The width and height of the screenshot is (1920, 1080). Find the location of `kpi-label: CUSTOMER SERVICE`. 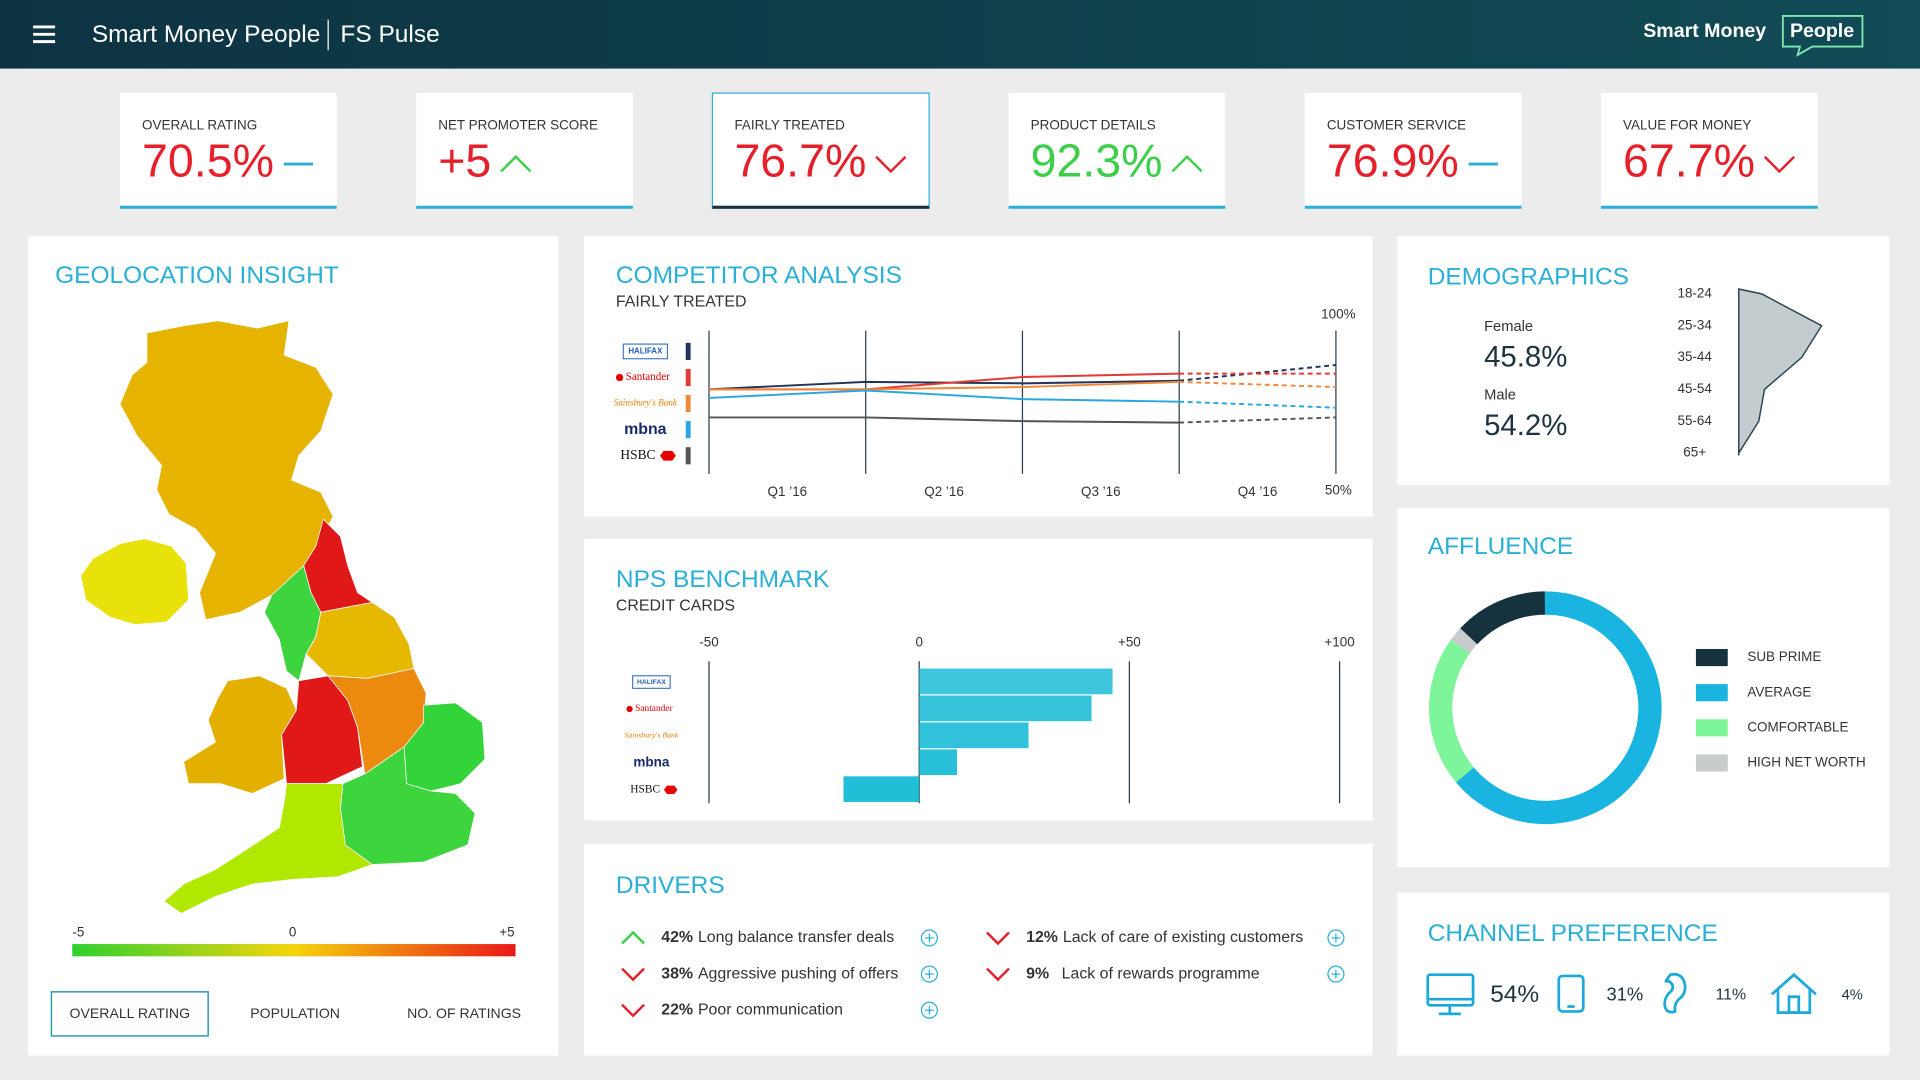

kpi-label: CUSTOMER SERVICE is located at coordinates (1396, 125).